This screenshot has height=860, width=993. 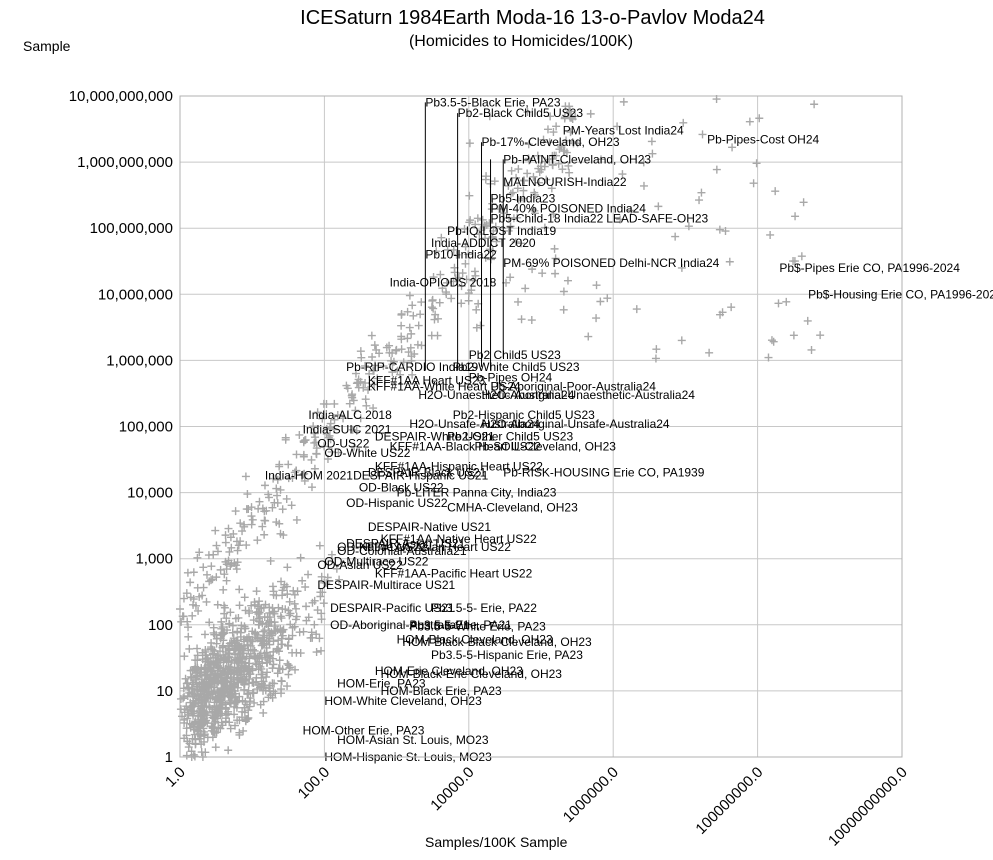 I want to click on y-tick-label: 10,000,000,000, so click(x=121, y=96).